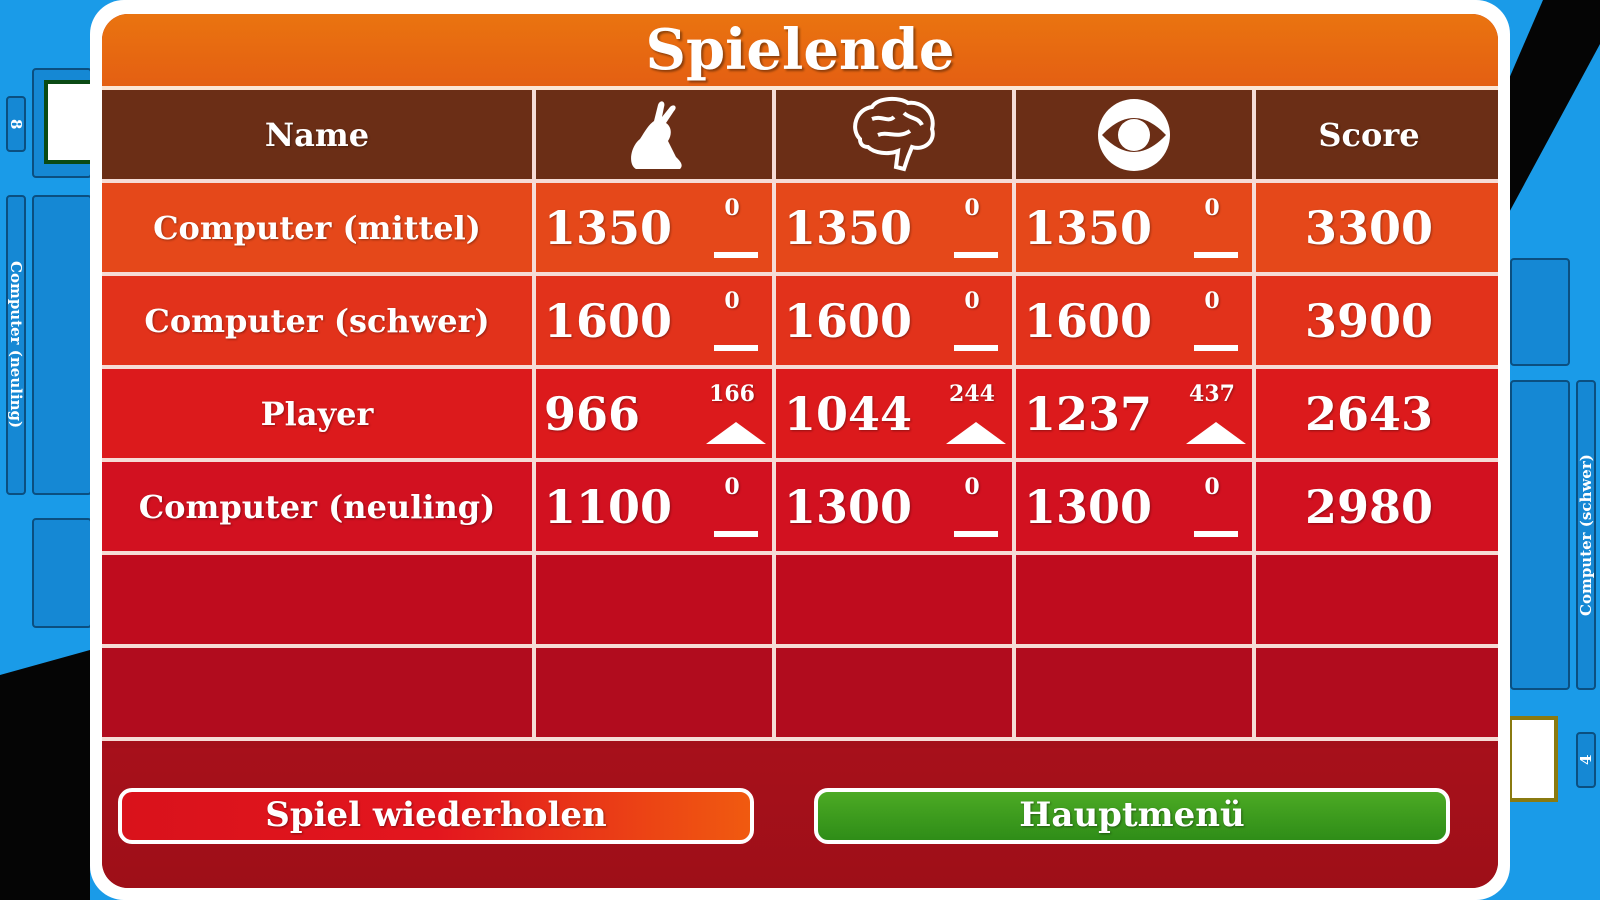 This screenshot has width=1600, height=900. What do you see at coordinates (1369, 506) in the screenshot?
I see `score-cell: 2980` at bounding box center [1369, 506].